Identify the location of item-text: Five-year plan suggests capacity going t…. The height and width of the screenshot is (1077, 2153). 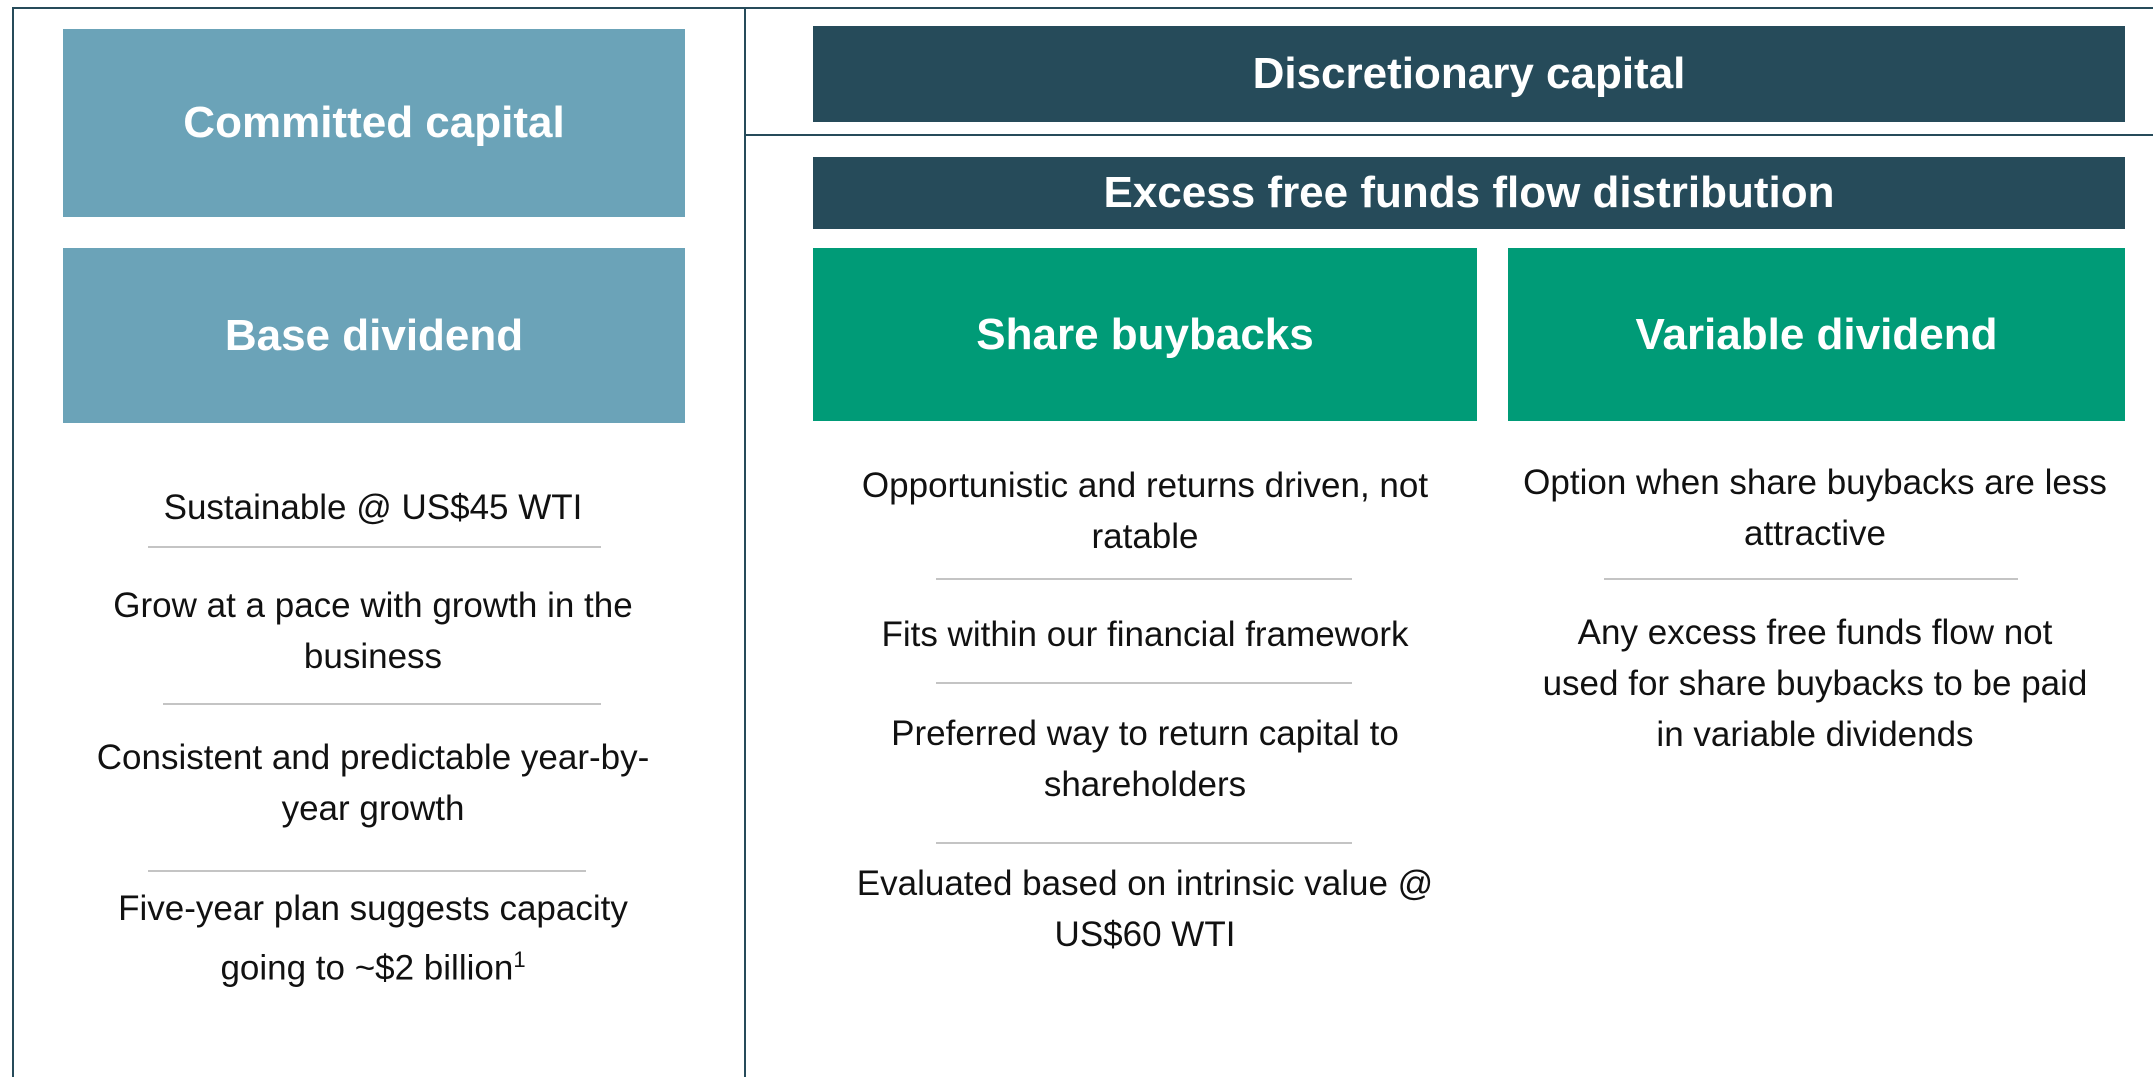
(373, 938).